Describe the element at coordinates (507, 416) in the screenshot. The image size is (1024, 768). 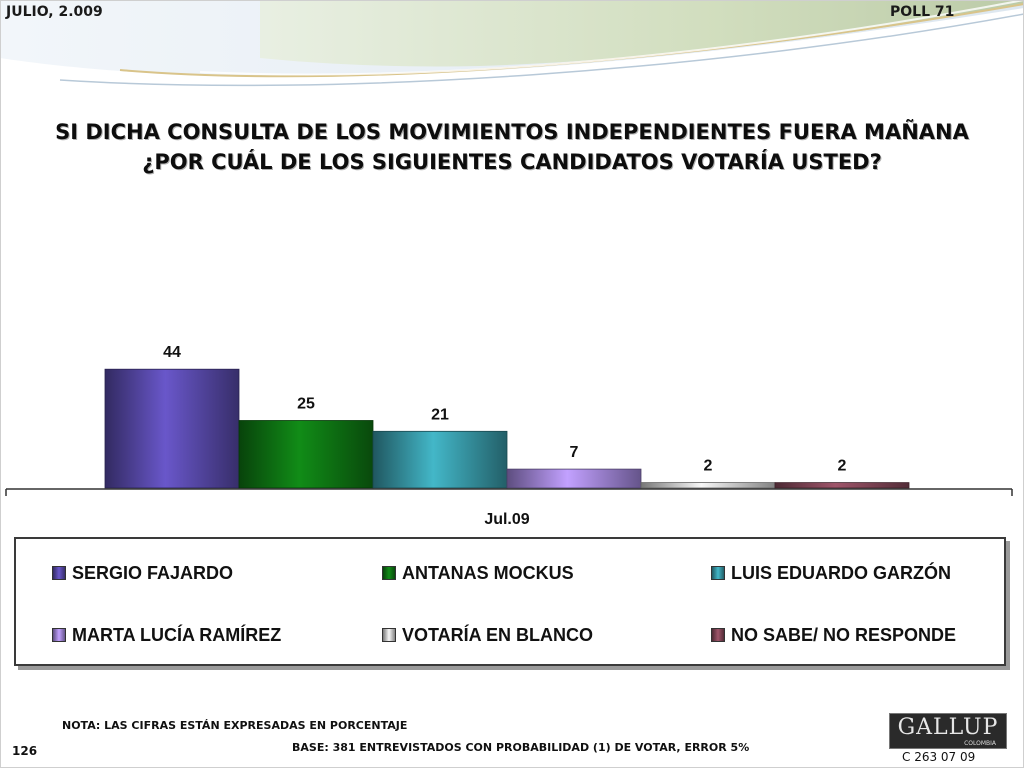
I see `bars-group: 44 25 21 7 2 2` at that location.